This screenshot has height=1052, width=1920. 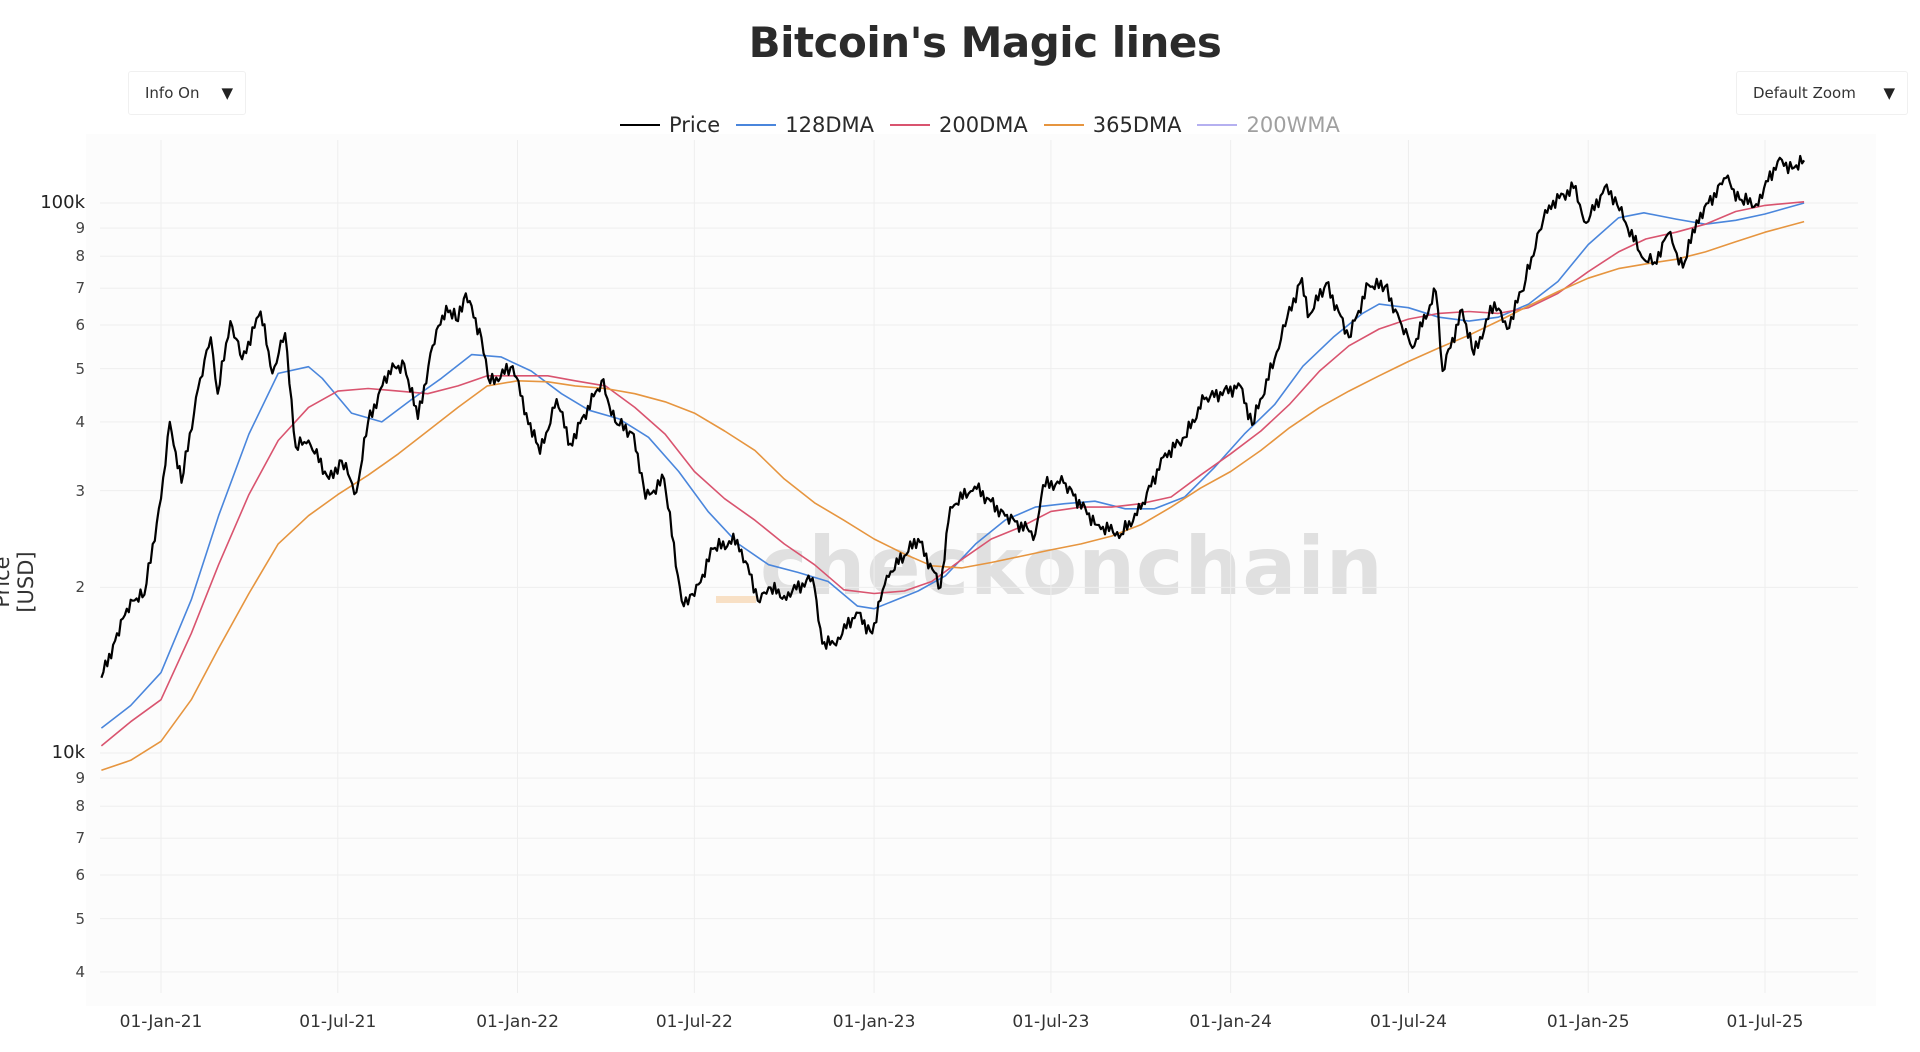 I want to click on info-toggle-dropdown: Info On ▼, so click(x=187, y=93).